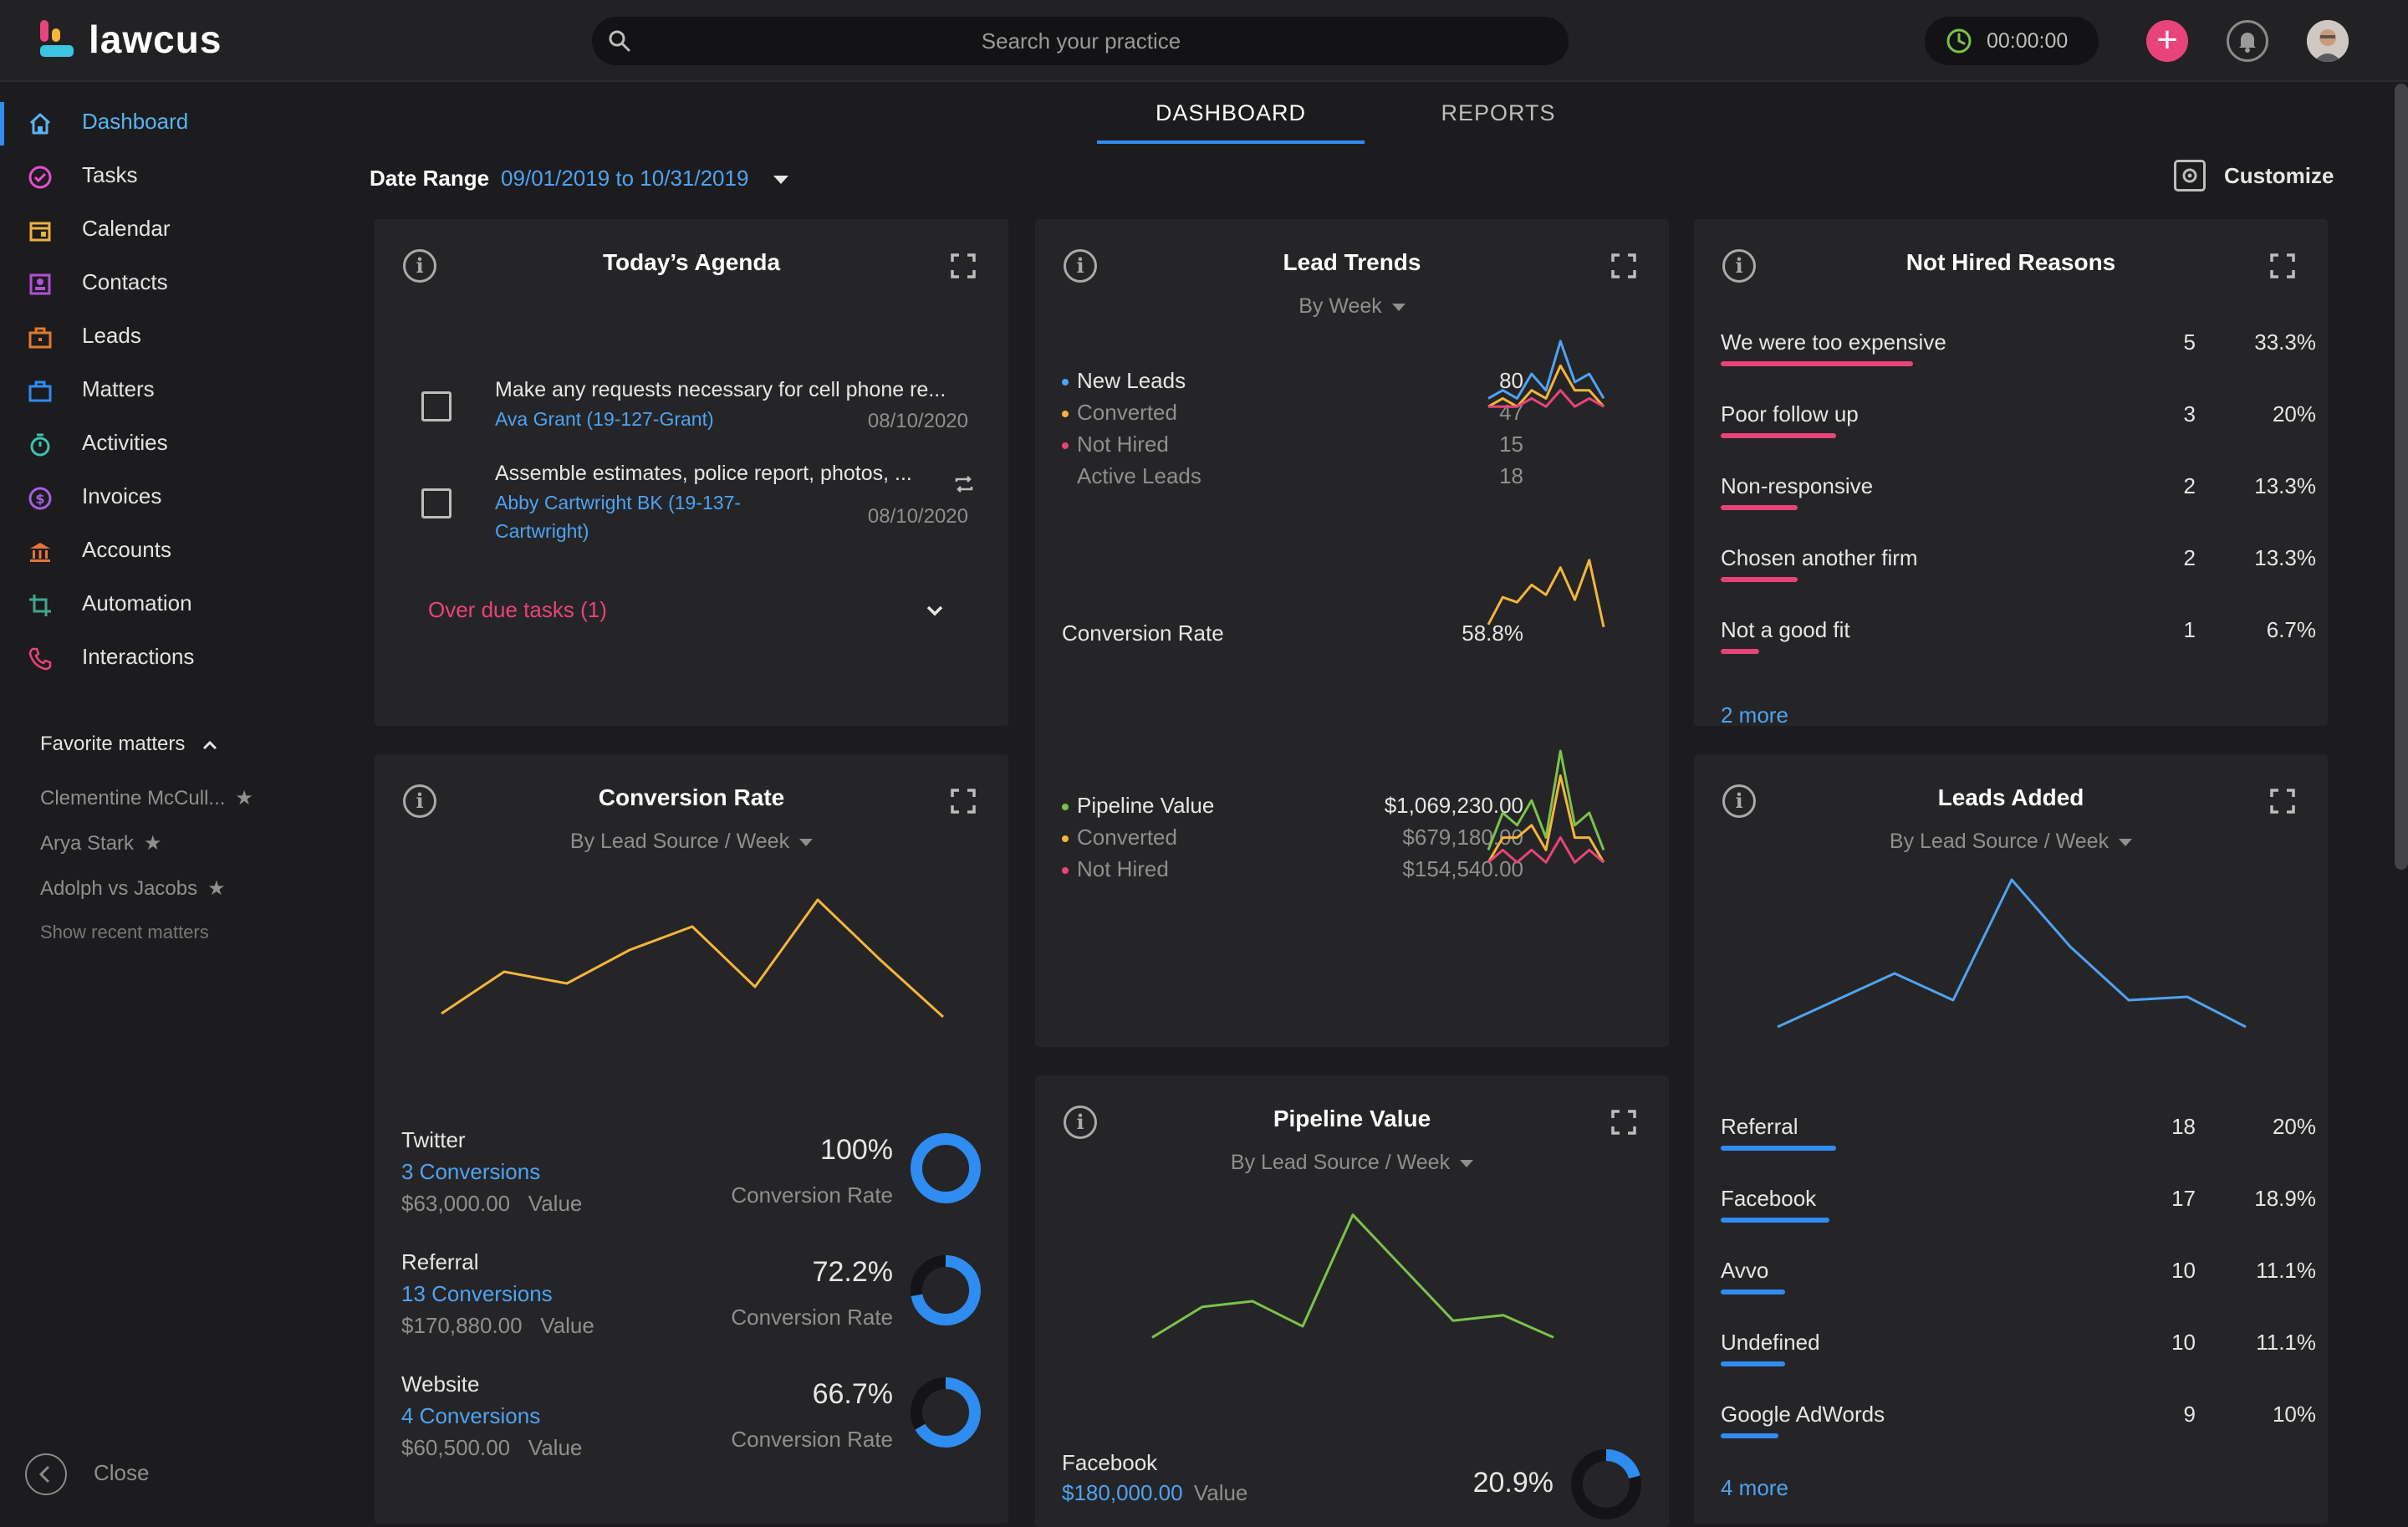  What do you see at coordinates (2190, 629) in the screenshot?
I see `not-hired-reason-count: 1` at bounding box center [2190, 629].